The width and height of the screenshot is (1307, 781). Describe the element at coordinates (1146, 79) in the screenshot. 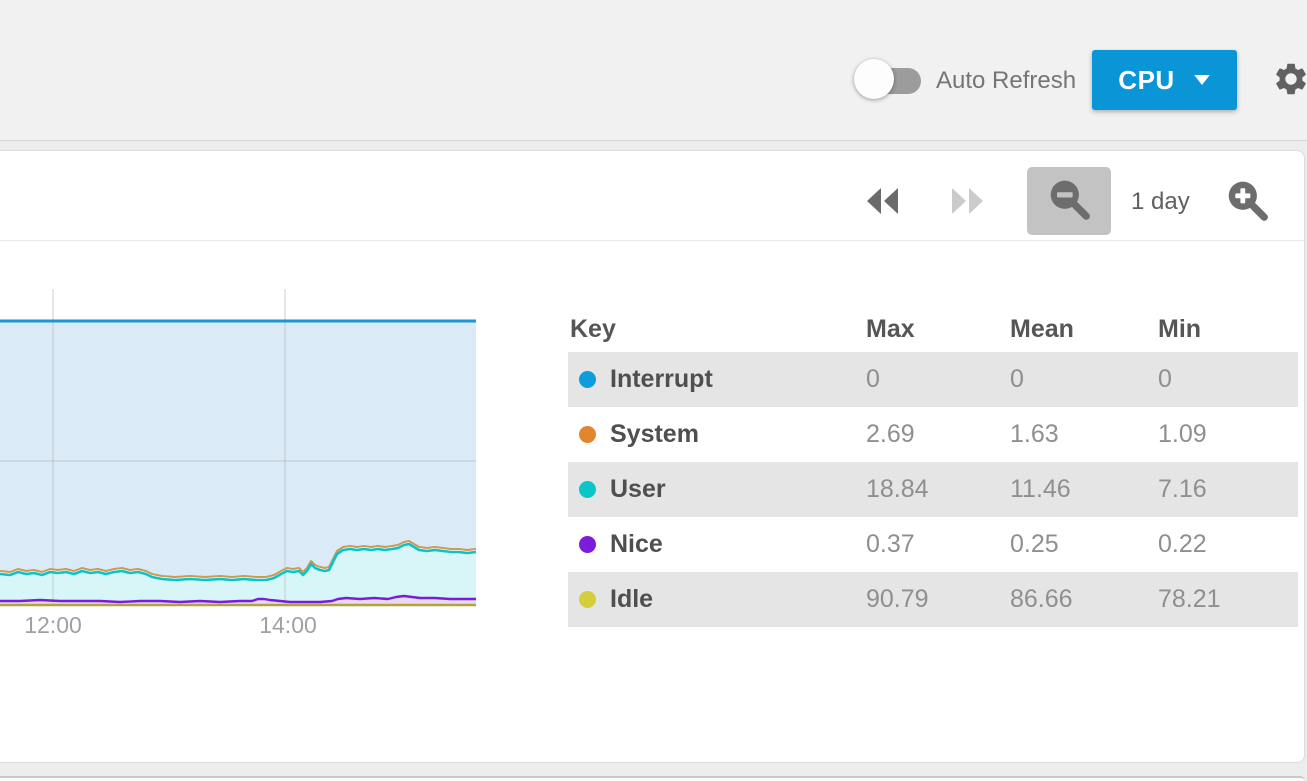

I see `graph-select-label: CPU` at that location.